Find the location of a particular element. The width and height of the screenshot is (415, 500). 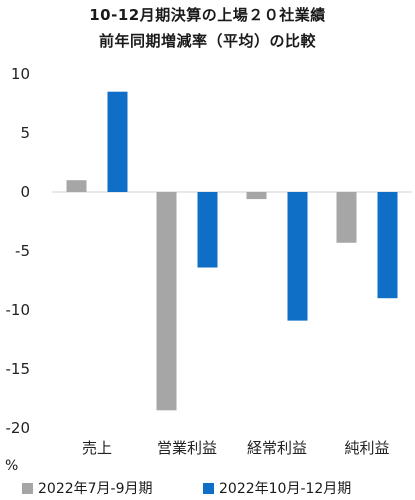

x-category-label: 経常利益 is located at coordinates (277, 448).